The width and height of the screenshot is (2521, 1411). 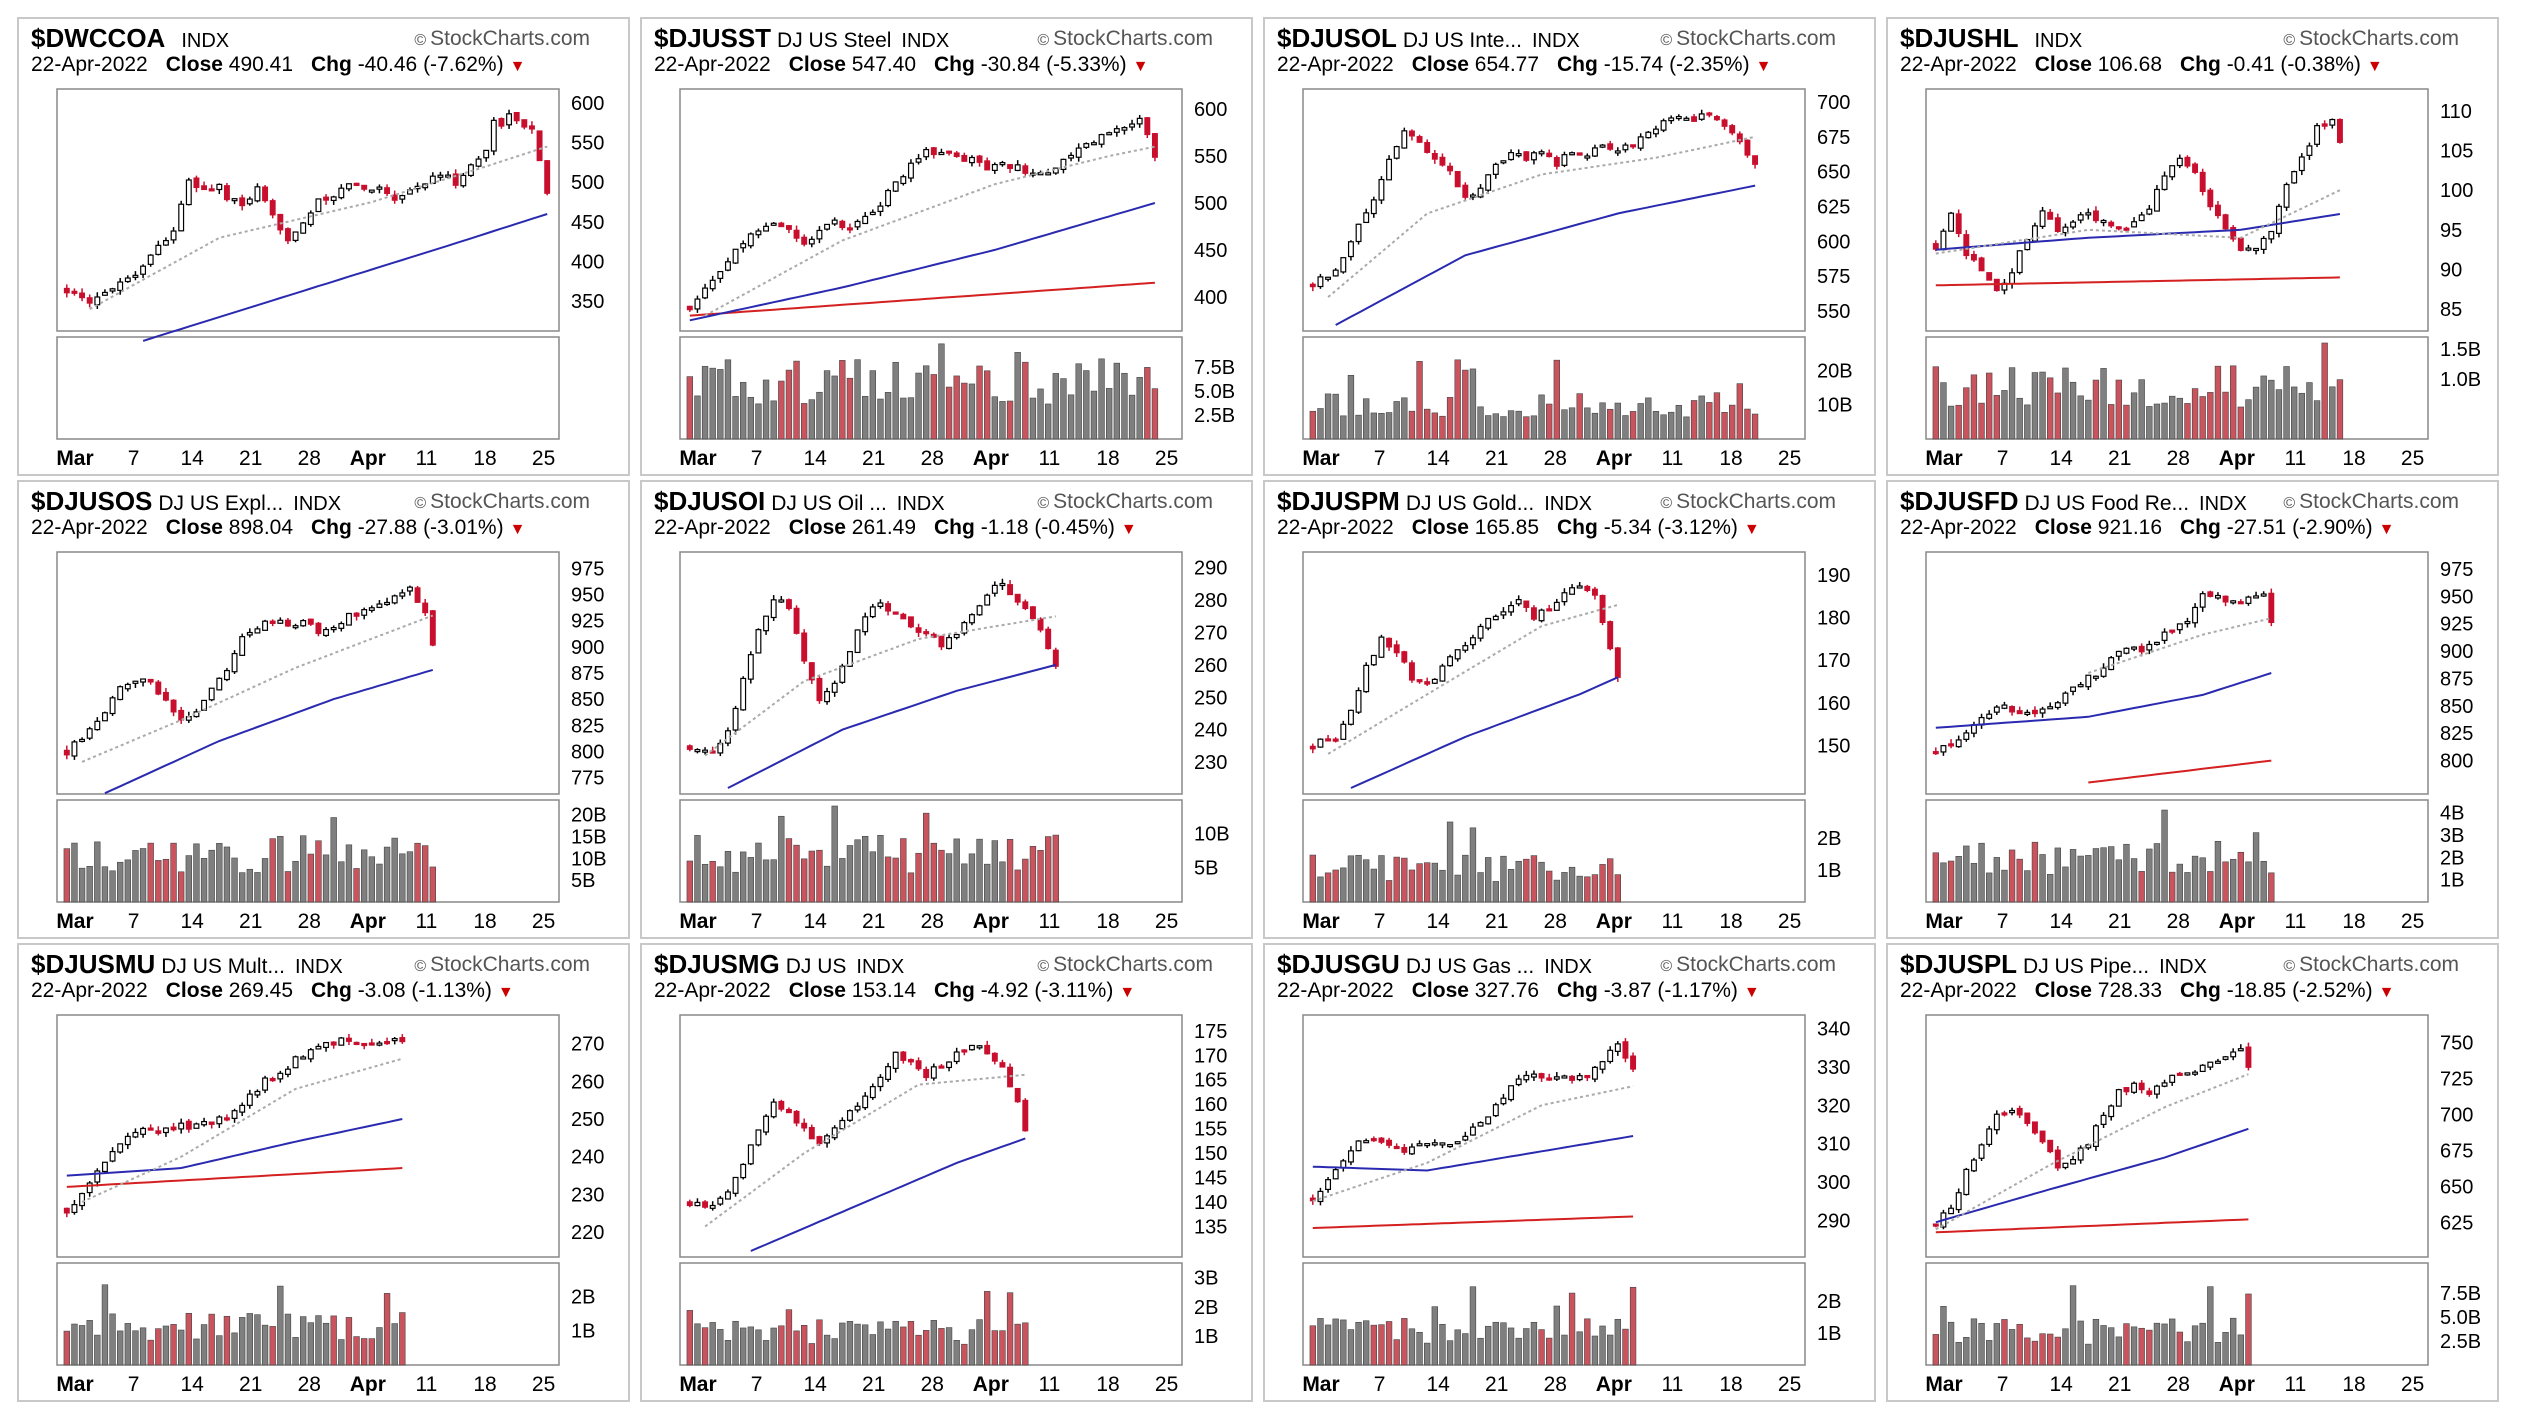 What do you see at coordinates (1554, 1136) in the screenshot?
I see `price-frame` at bounding box center [1554, 1136].